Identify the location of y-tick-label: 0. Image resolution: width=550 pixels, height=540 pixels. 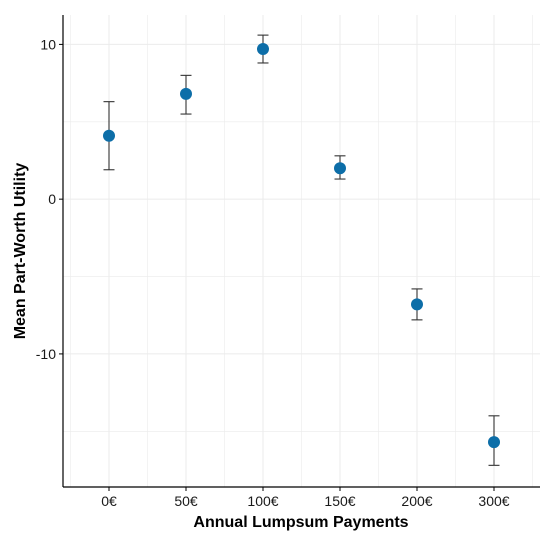
(52, 199).